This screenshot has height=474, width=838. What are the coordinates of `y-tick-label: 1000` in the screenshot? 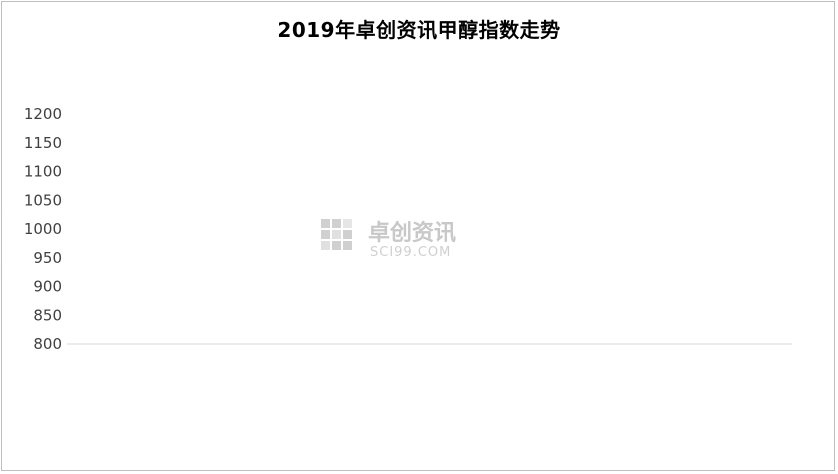 It's located at (43, 229).